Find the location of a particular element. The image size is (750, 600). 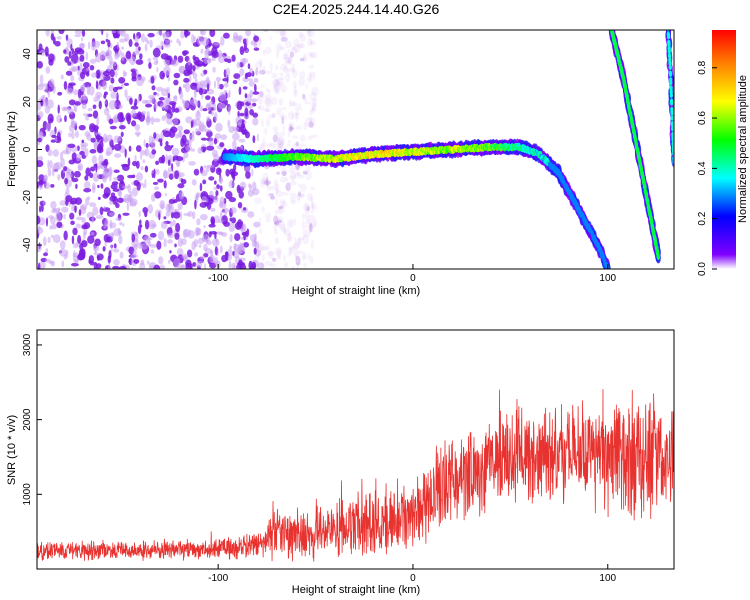

spectrogram-y-tick-label: 0 is located at coordinates (27, 149).